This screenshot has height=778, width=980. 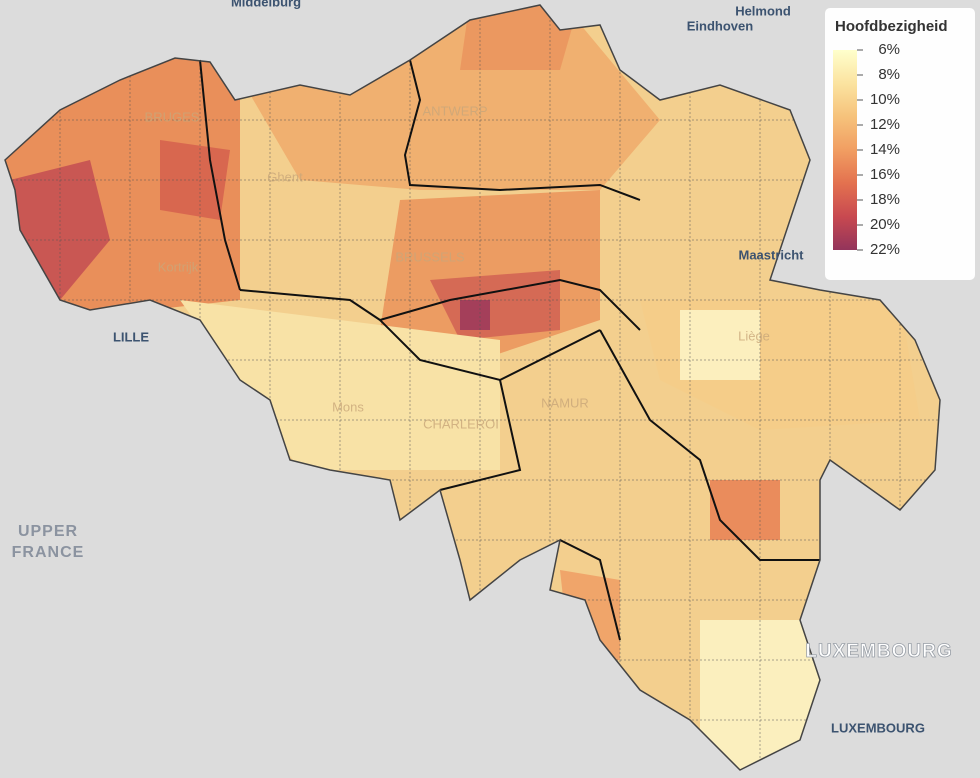 I want to click on legend: Hoofdbezigheid 6% 8% 10% 12% 14% 16% 18% 20% 22%, so click(x=900, y=144).